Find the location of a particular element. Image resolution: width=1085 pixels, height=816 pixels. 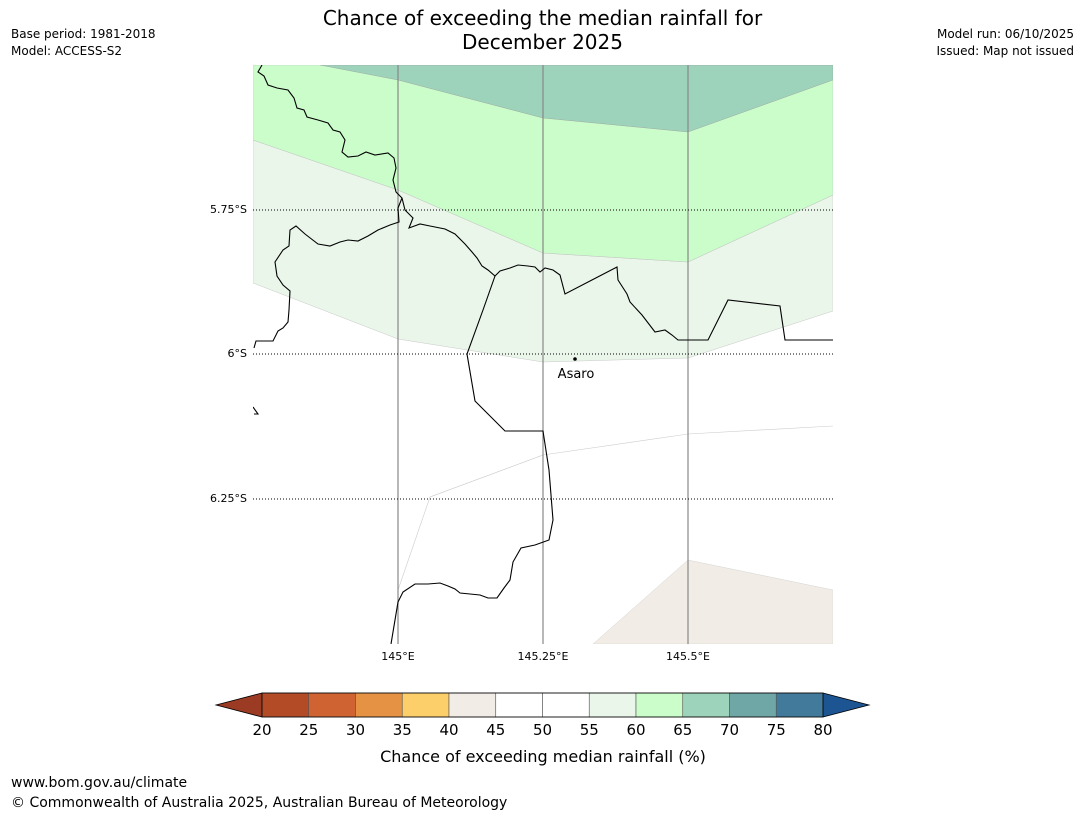

colorbar-tick-label: 45 is located at coordinates (495, 730).